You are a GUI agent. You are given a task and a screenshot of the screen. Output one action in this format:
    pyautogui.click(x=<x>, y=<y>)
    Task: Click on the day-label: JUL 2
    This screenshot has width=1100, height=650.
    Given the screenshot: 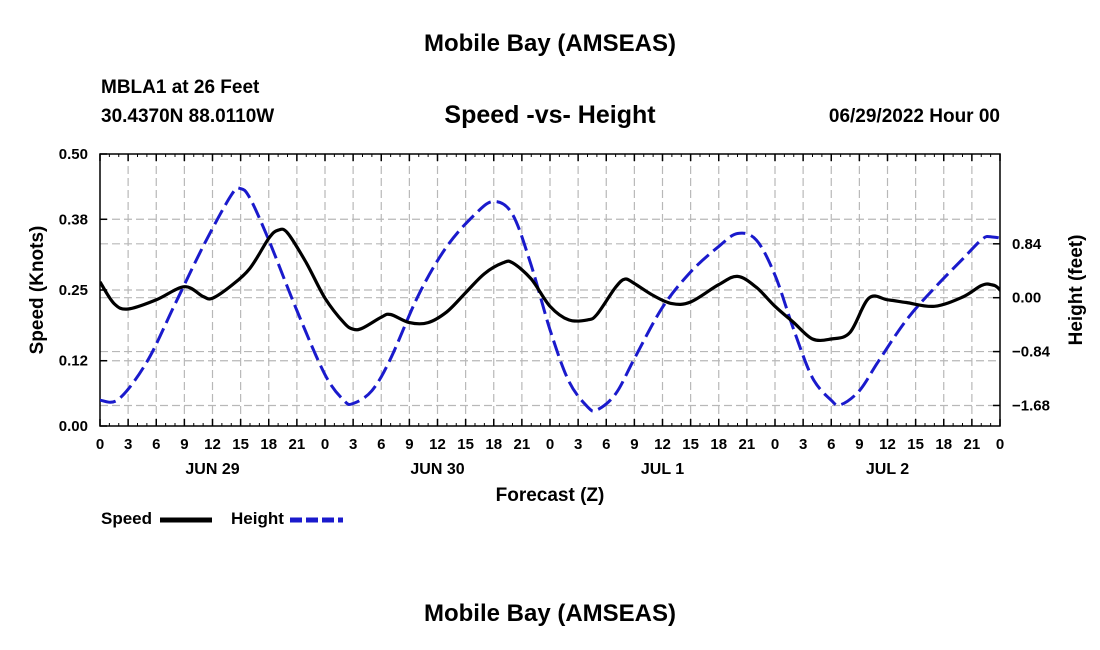 What is the action you would take?
    pyautogui.click(x=887, y=469)
    